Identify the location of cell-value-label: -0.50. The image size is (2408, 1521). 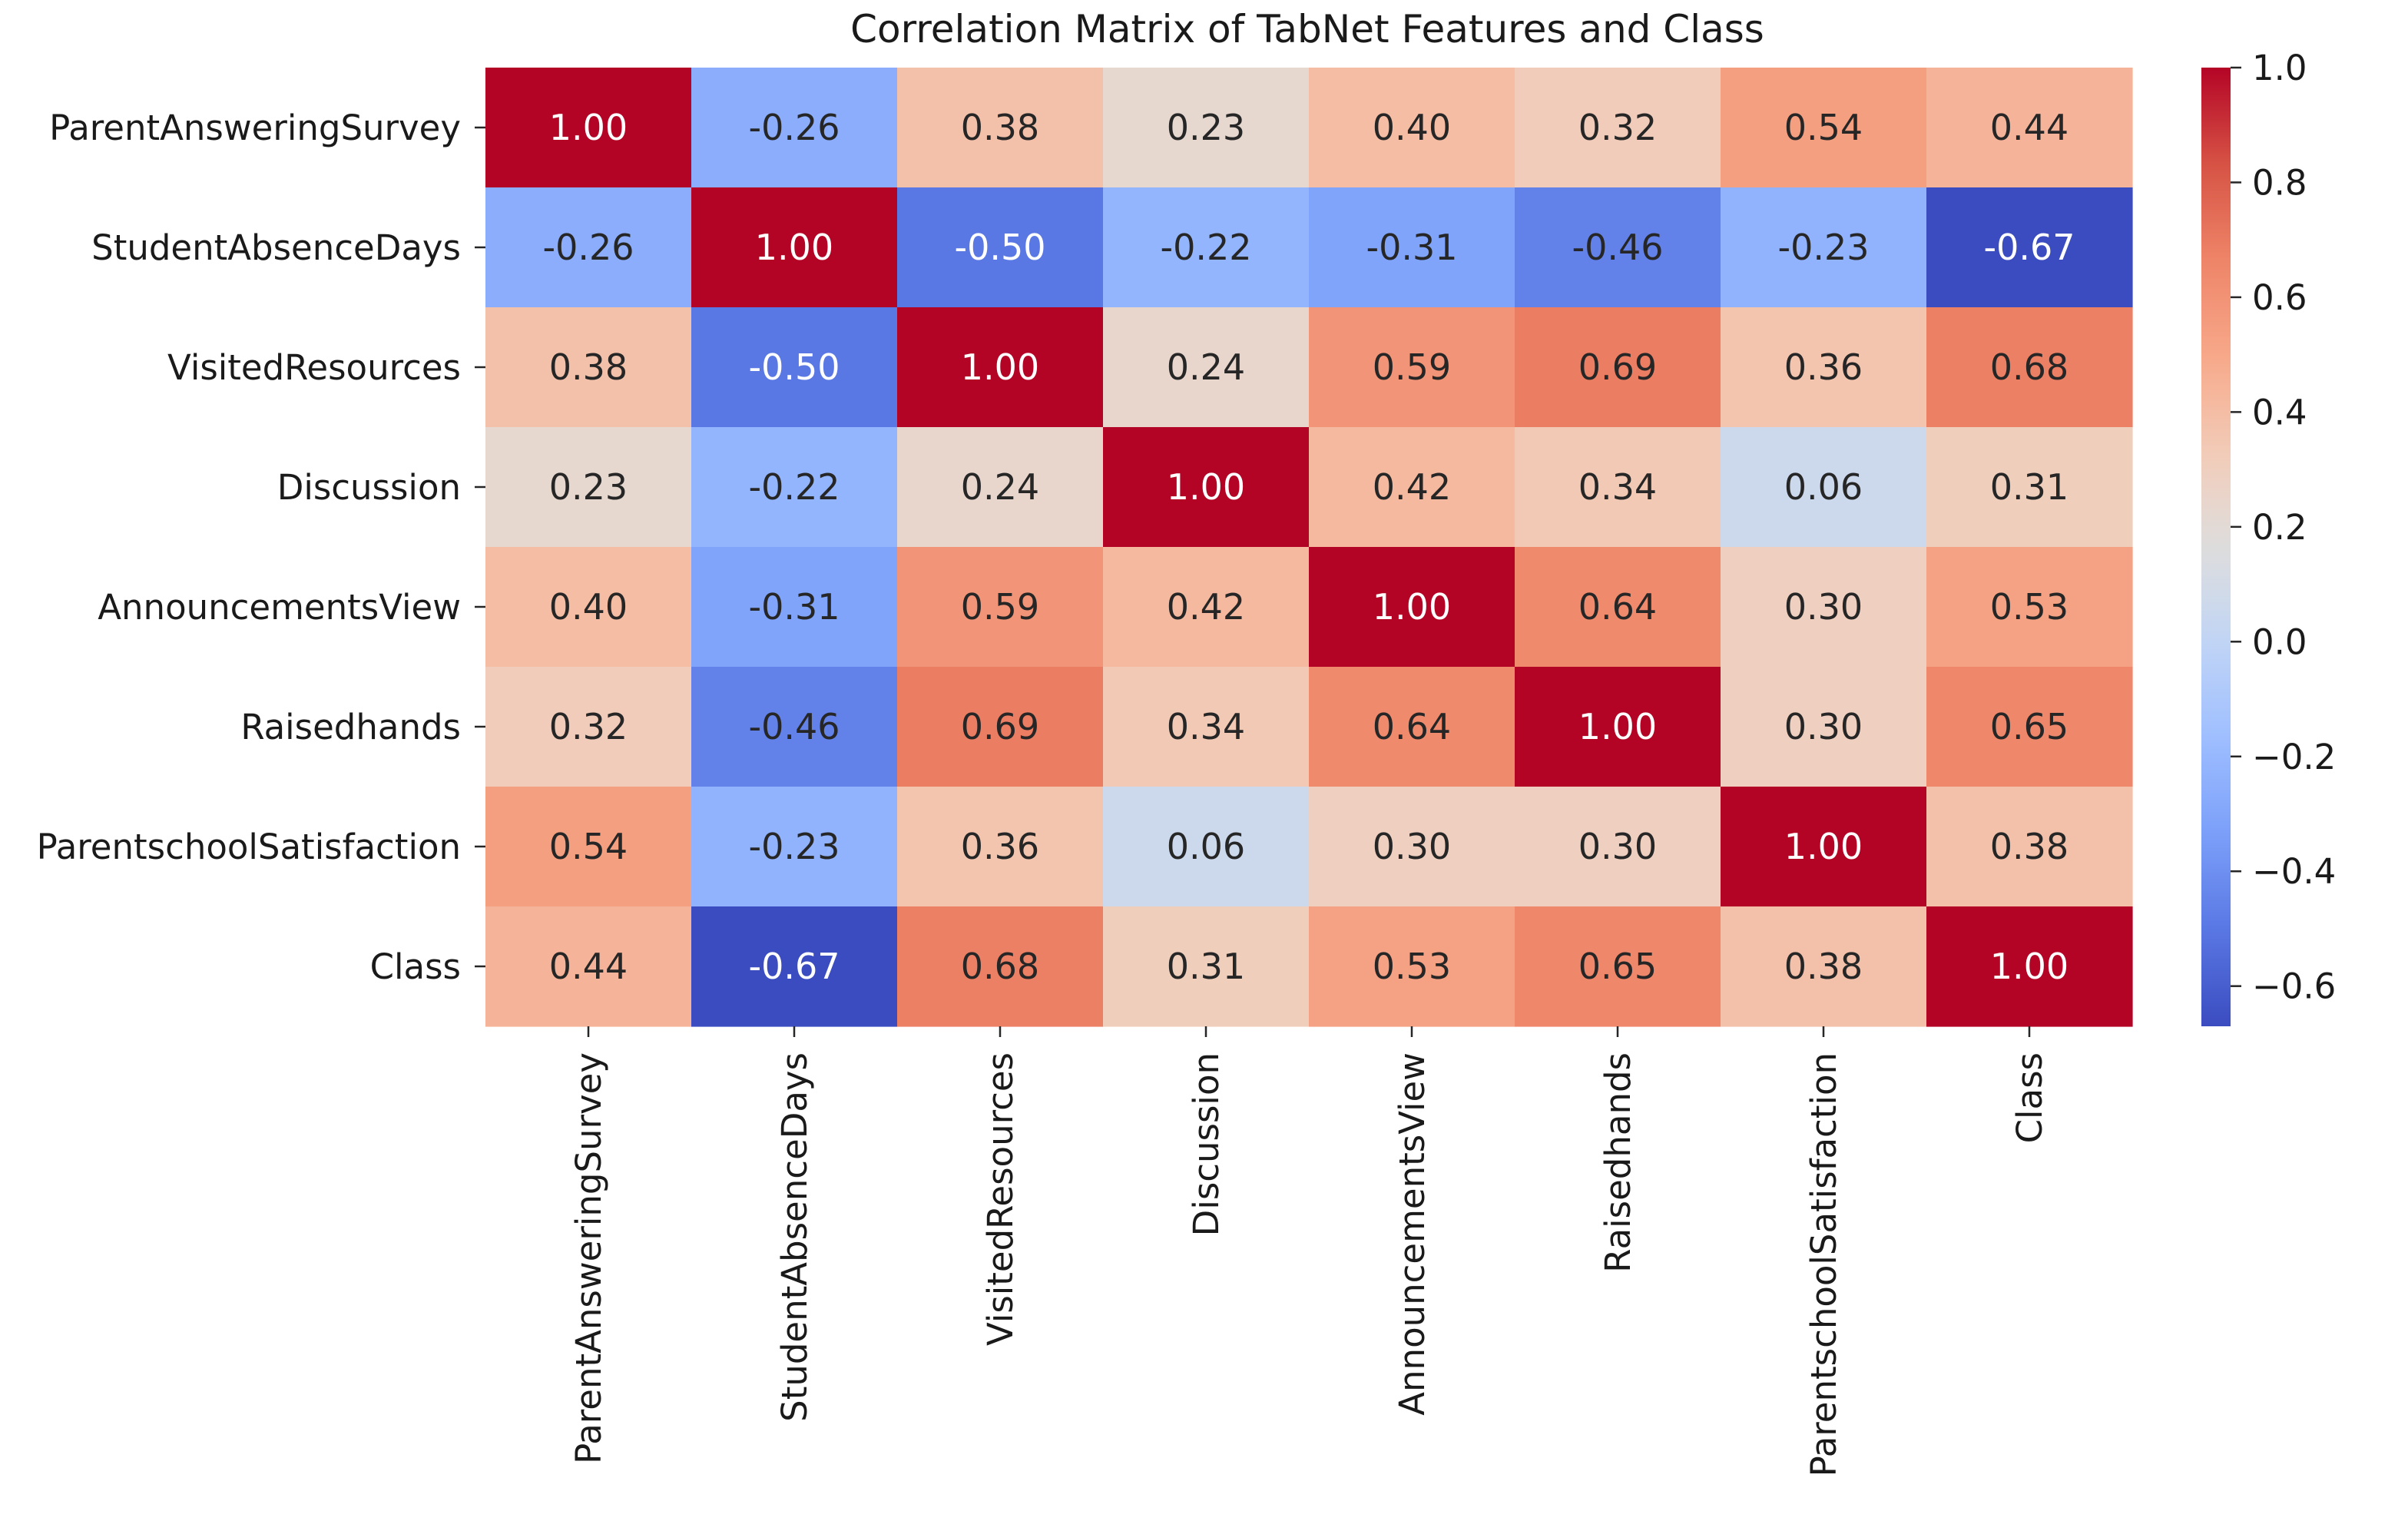
(999, 247).